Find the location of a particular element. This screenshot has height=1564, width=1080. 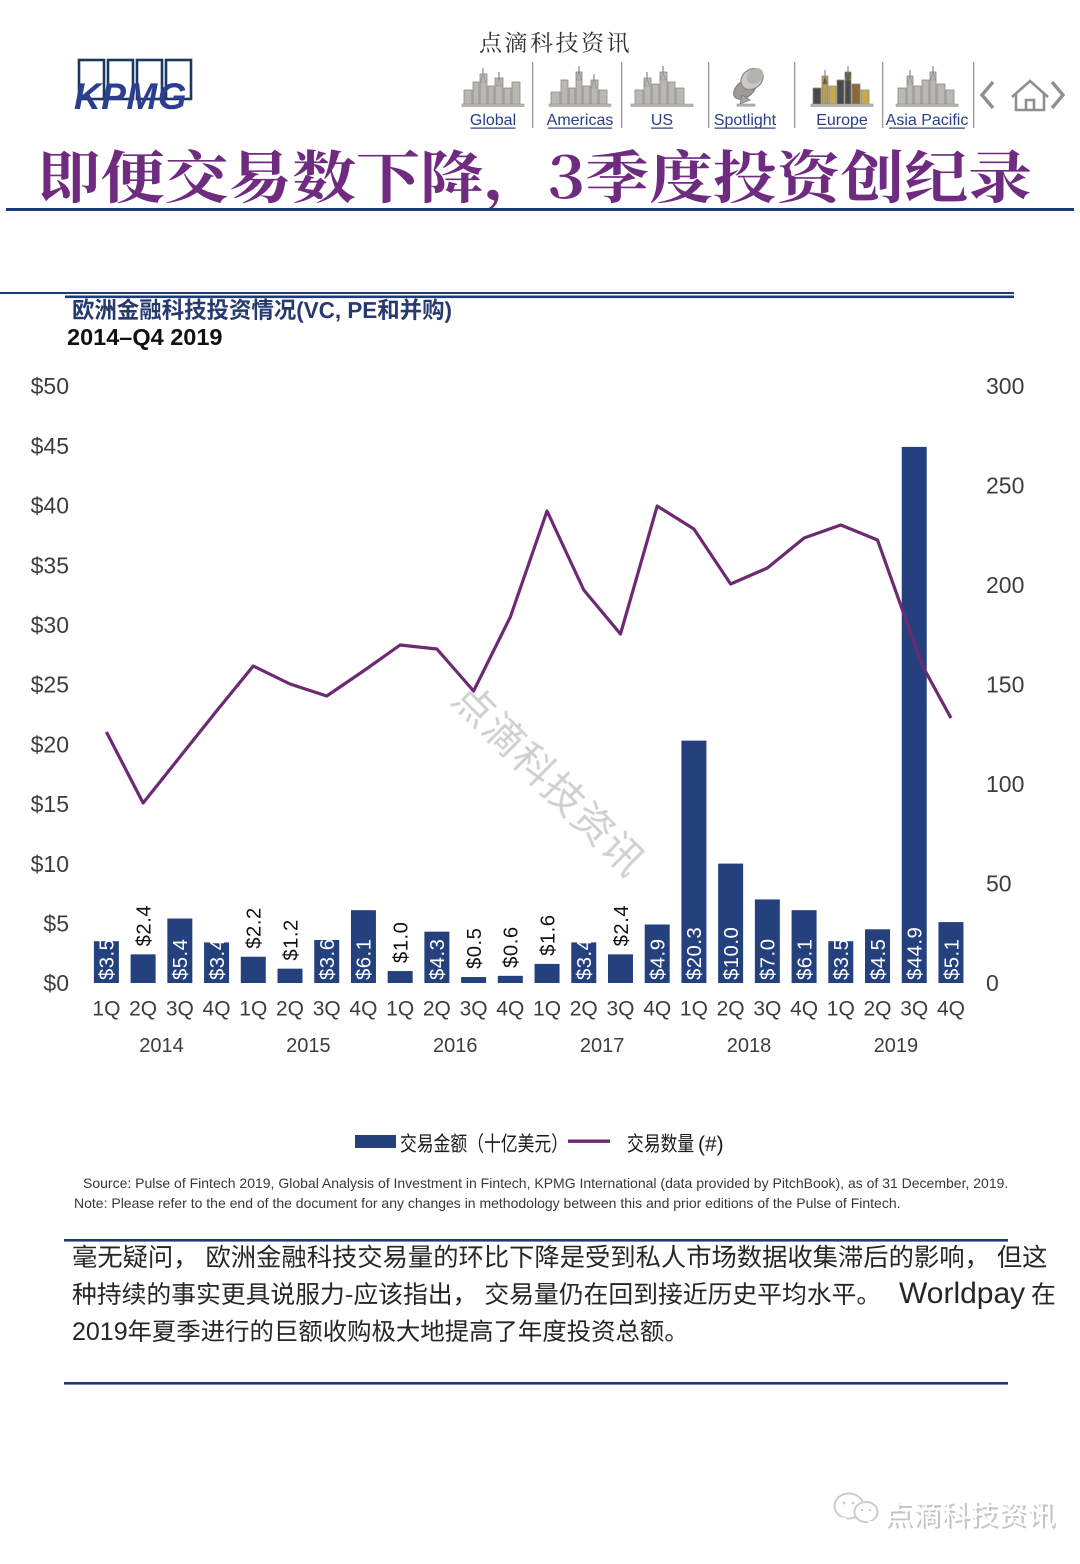

svg-text: $45 is located at coordinates (50, 446).